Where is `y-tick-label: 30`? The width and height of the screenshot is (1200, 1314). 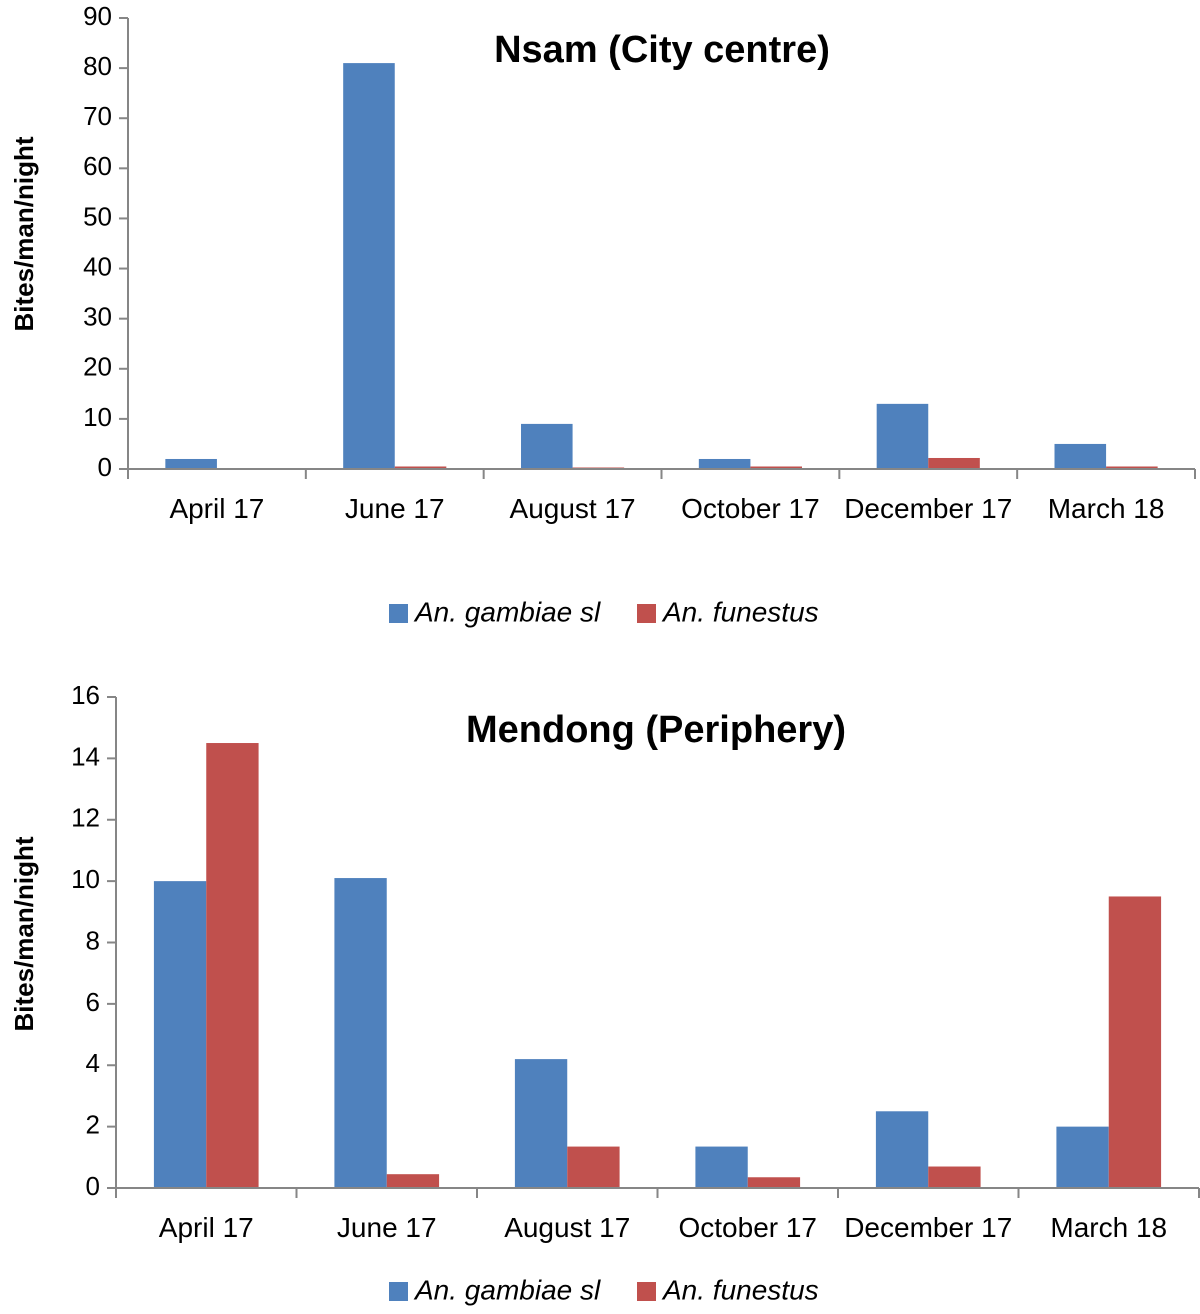
y-tick-label: 30 is located at coordinates (97, 317).